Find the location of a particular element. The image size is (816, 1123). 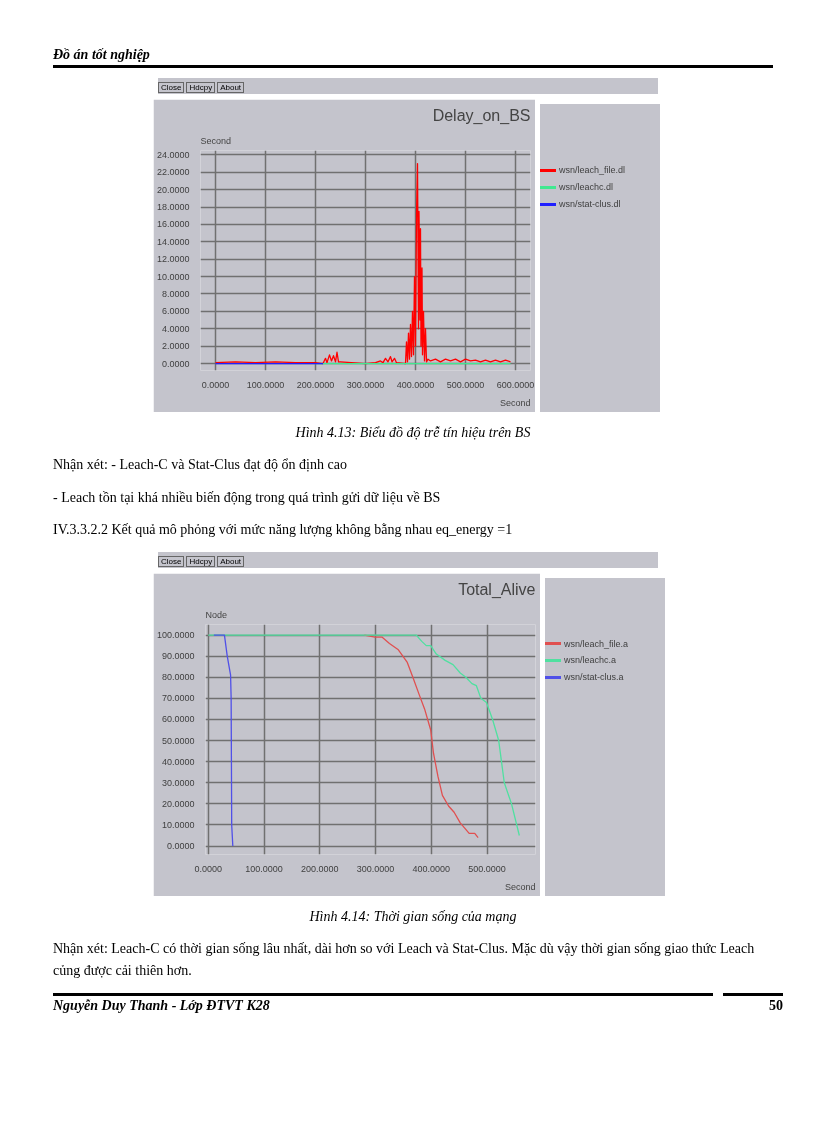

text: Nhận xét: Leach-C có thời gian sống lâu nhất, dài hơn so với Leach và Stat-Clus. Mặc dù vậy thời gian sống giao thức Leach củng được cải thiên hơn. is located at coordinates (404, 960).